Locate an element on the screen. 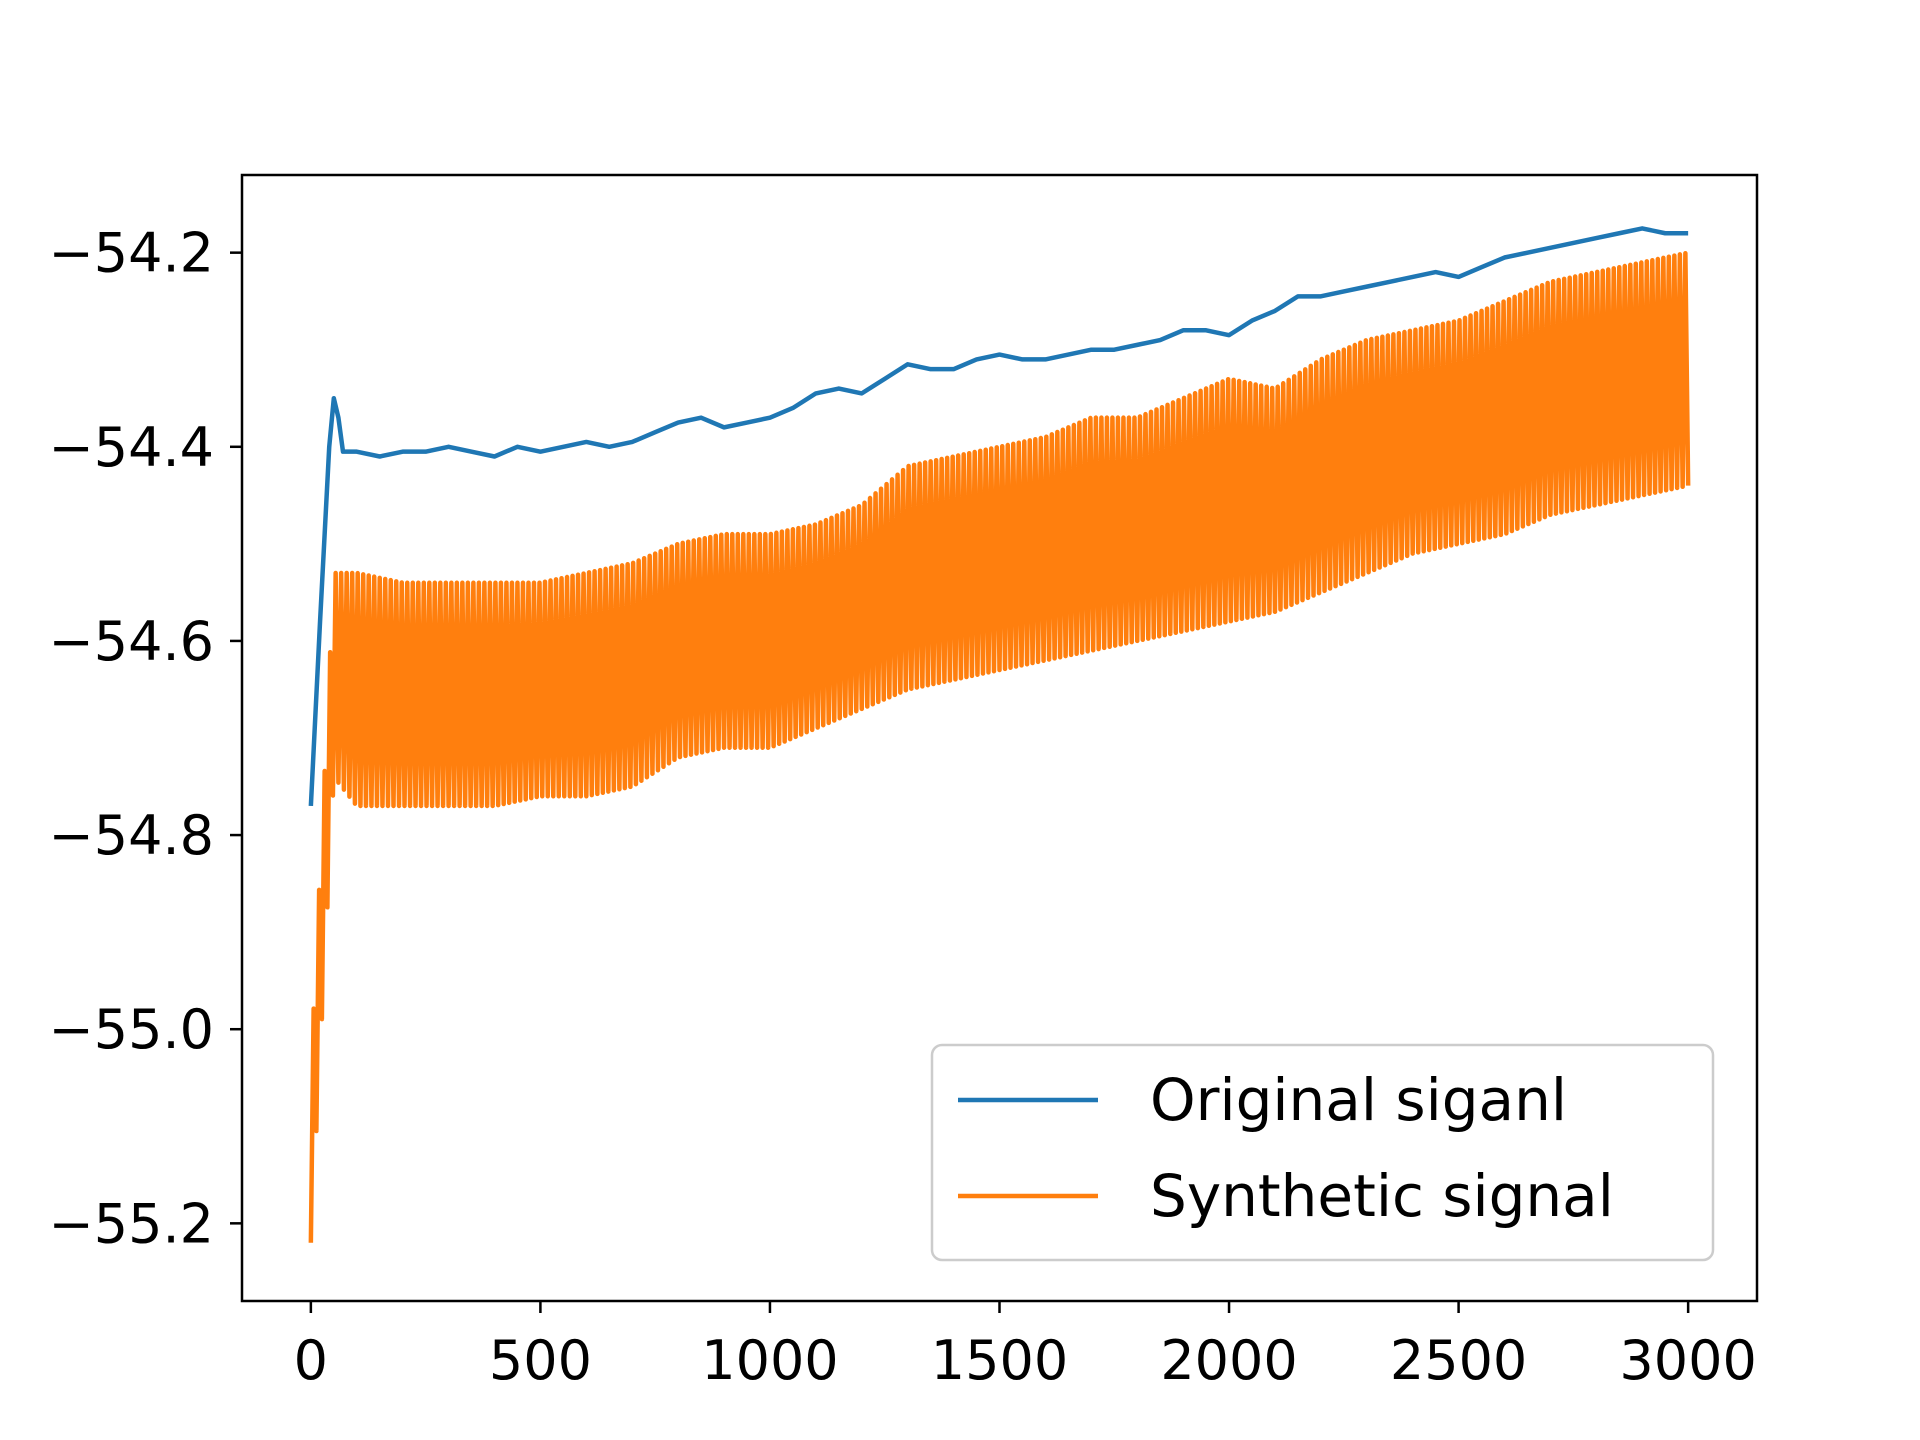 The width and height of the screenshot is (1920, 1440). y-tick-label: −54.6 is located at coordinates (131, 641).